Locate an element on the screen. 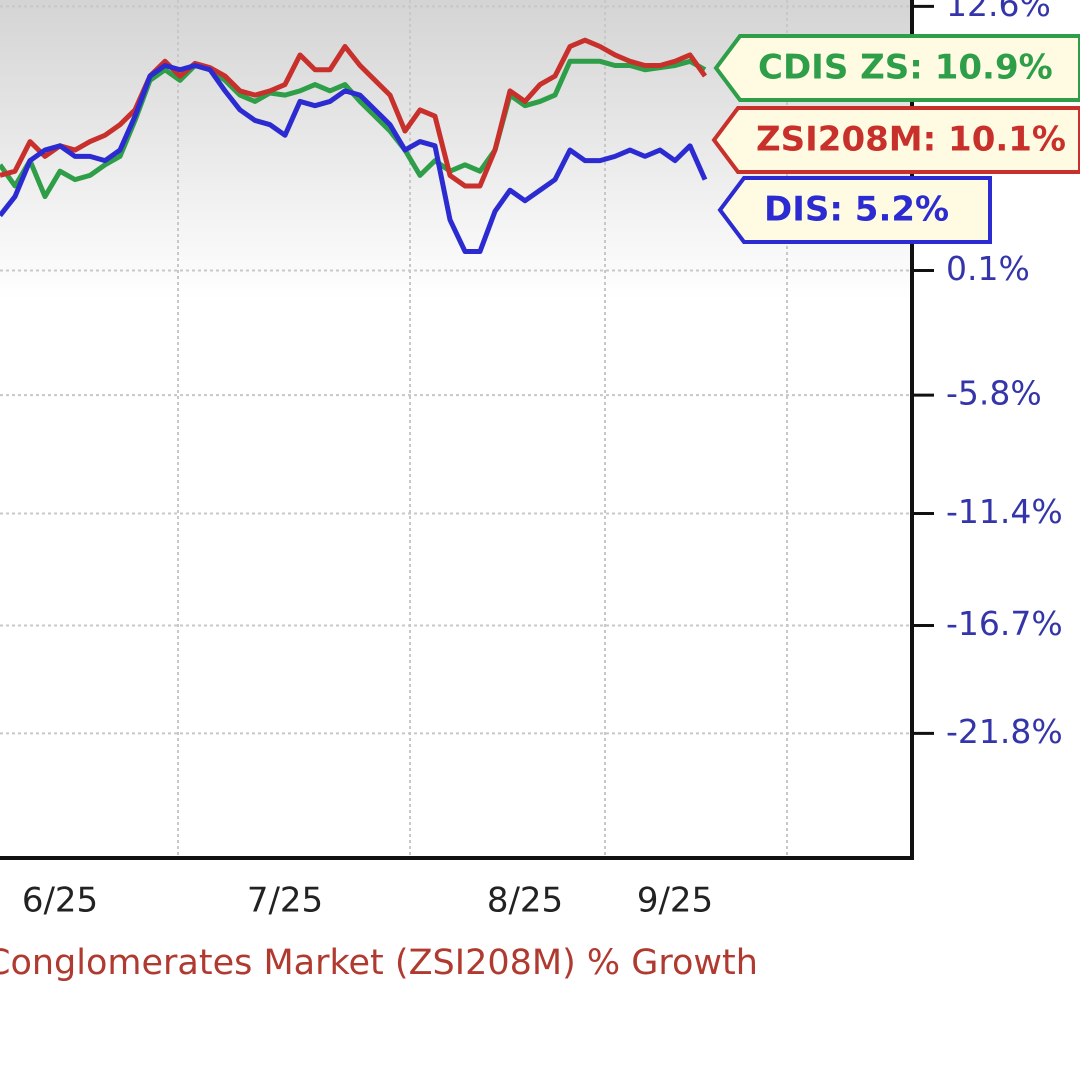 This screenshot has width=1080, height=1084. y-tick-label: 0.1% is located at coordinates (988, 268).